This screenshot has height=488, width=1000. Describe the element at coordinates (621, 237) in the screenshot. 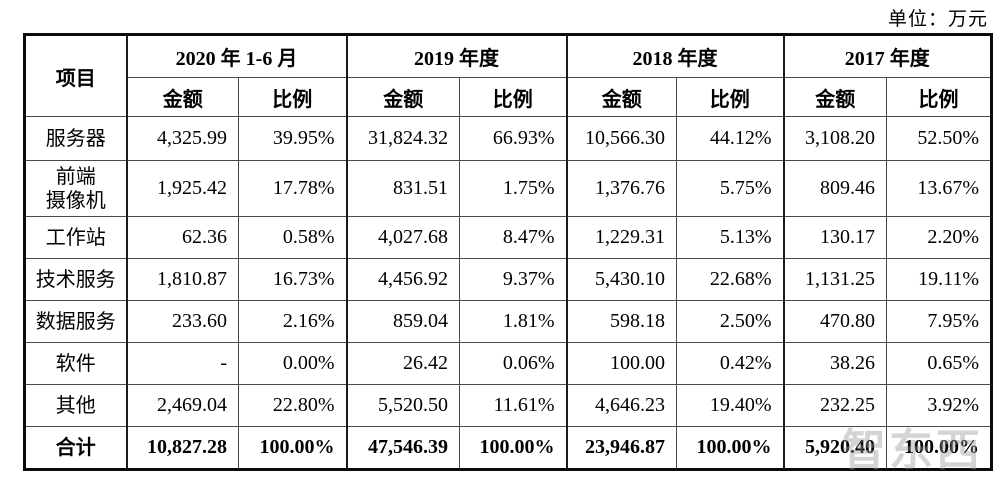

I see `cell-amount: 1,229.31` at that location.